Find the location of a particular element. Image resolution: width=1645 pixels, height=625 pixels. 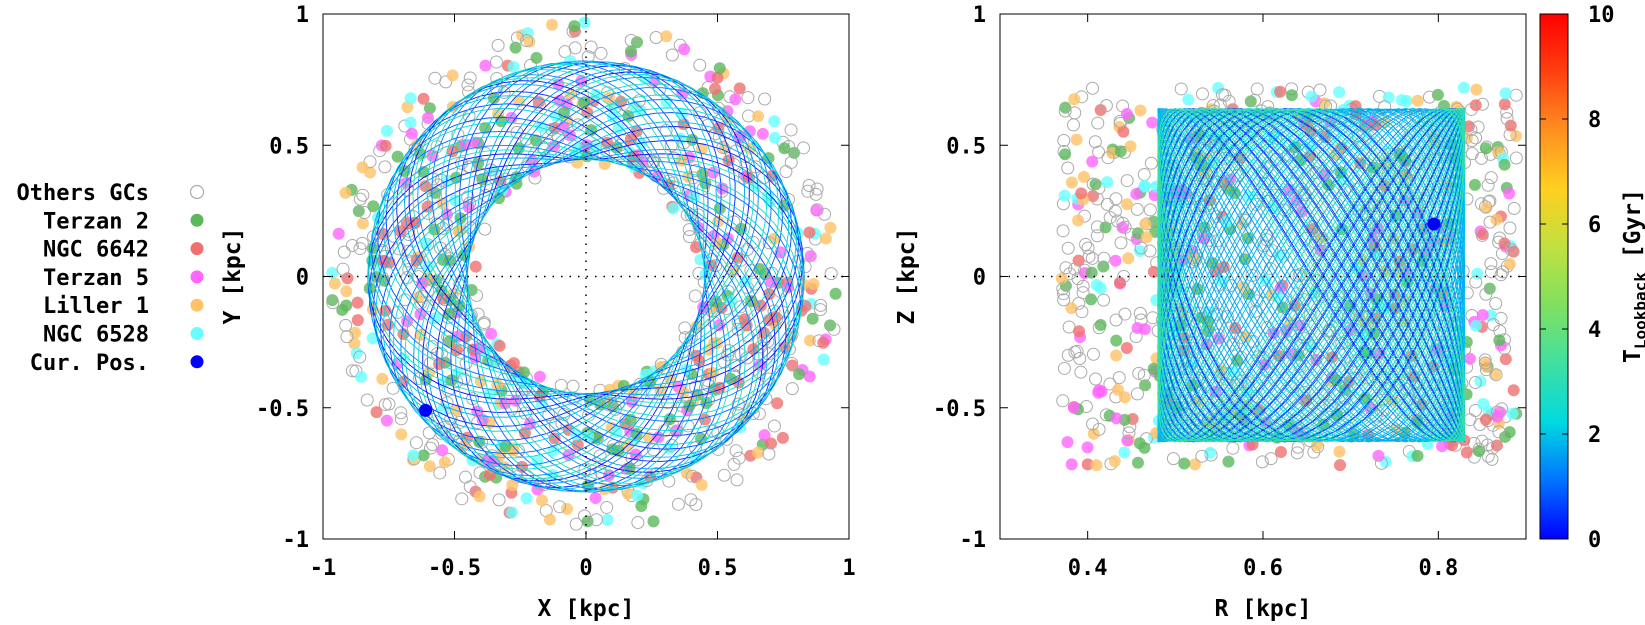

colorbar-label-unit: [Gyr] is located at coordinates (1632, 230).